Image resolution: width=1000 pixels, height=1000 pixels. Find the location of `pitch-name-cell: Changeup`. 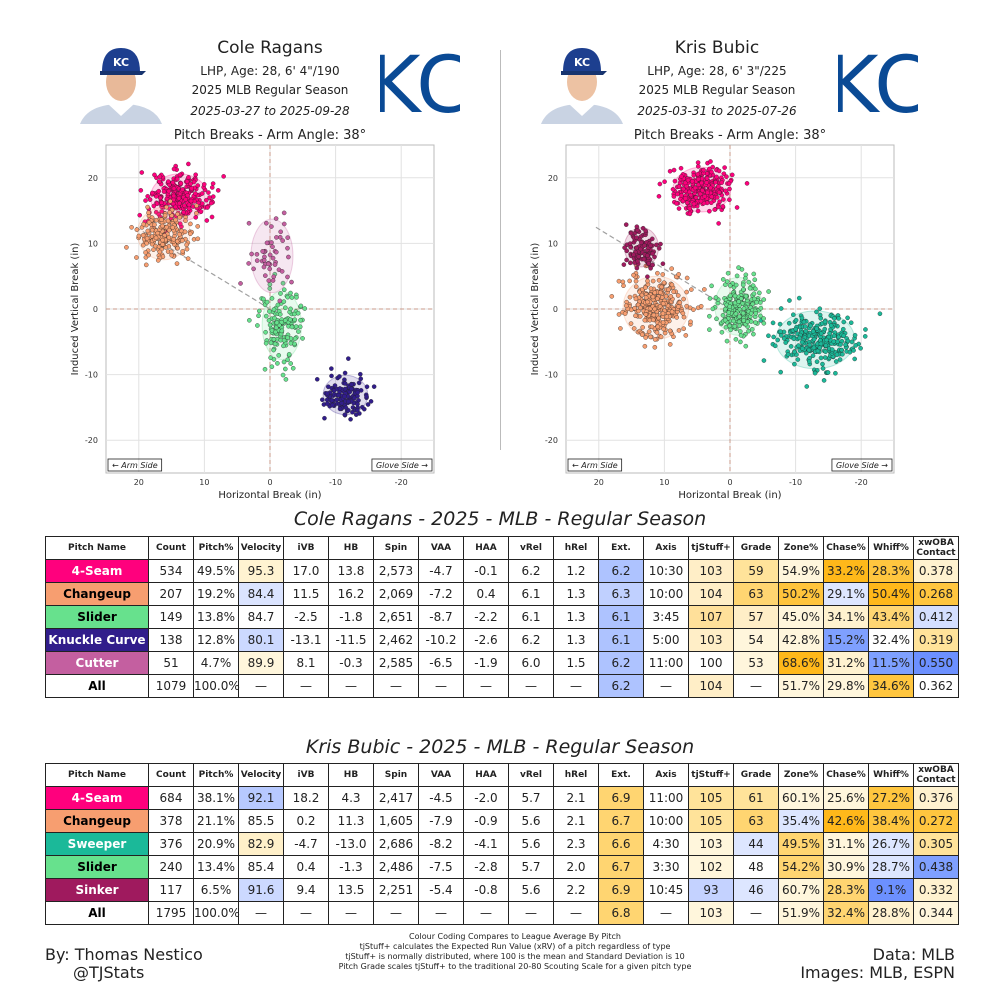

pitch-name-cell: Changeup is located at coordinates (97, 594).